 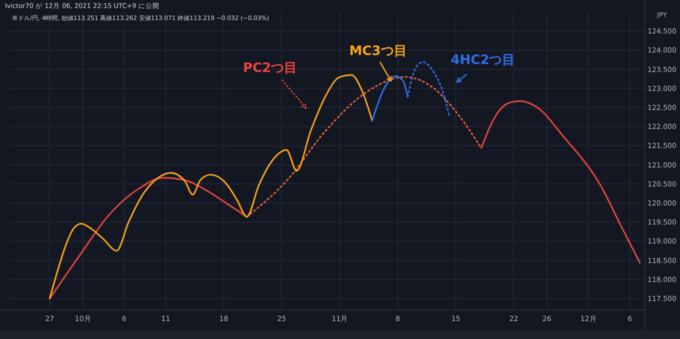 What do you see at coordinates (270, 68) in the screenshot?
I see `annotation: PC2つ目` at bounding box center [270, 68].